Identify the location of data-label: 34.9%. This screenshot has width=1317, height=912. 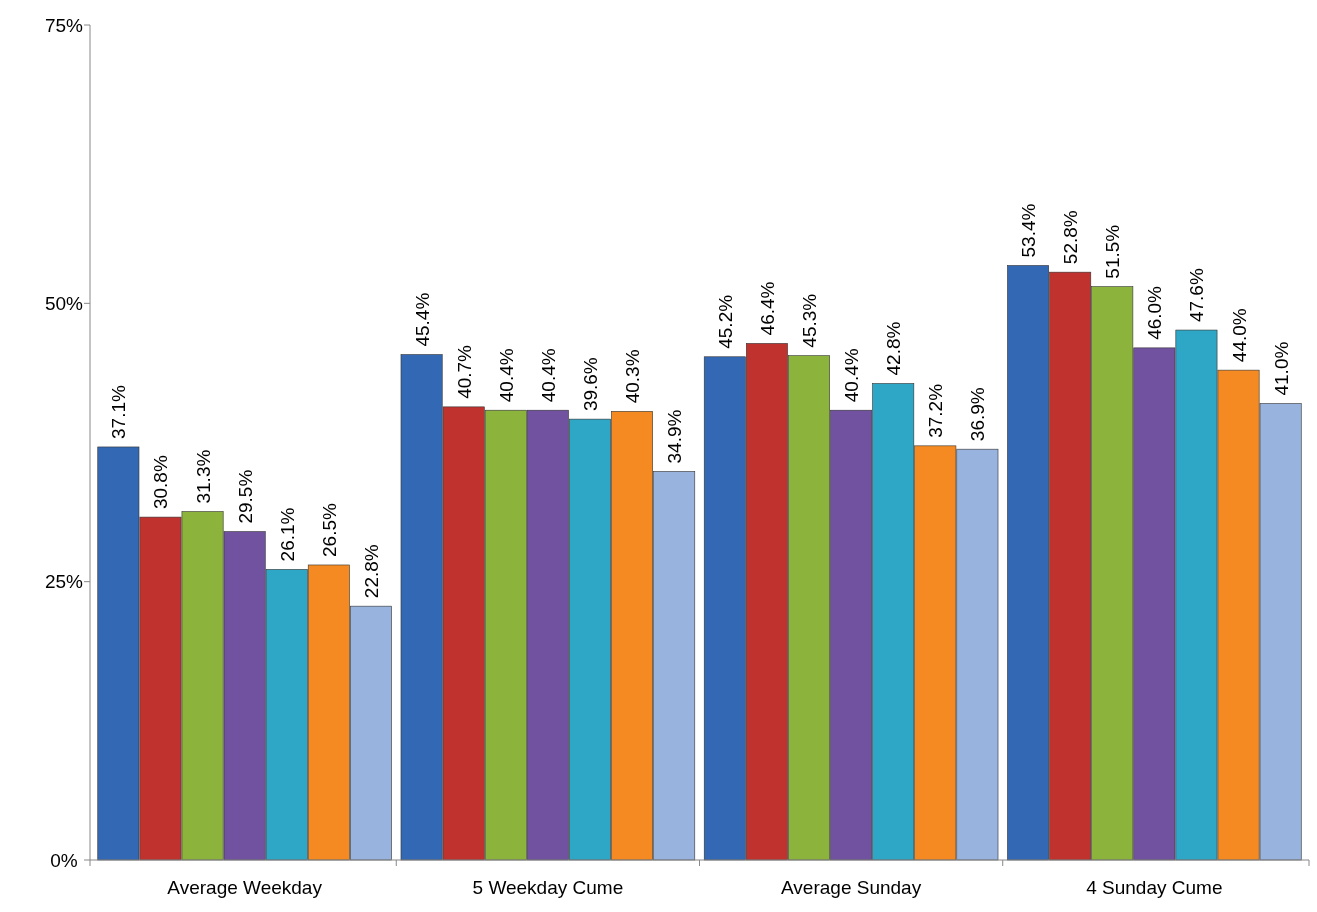
(675, 436).